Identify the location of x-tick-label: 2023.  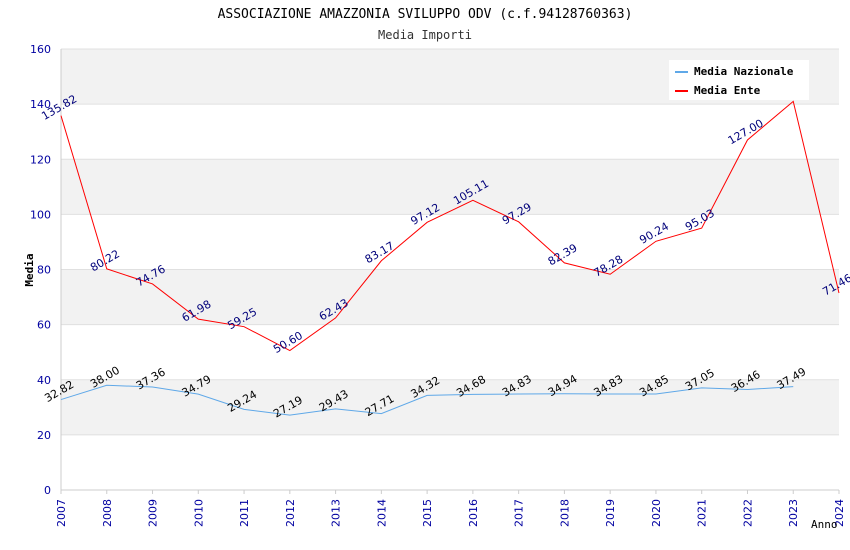
(793, 513).